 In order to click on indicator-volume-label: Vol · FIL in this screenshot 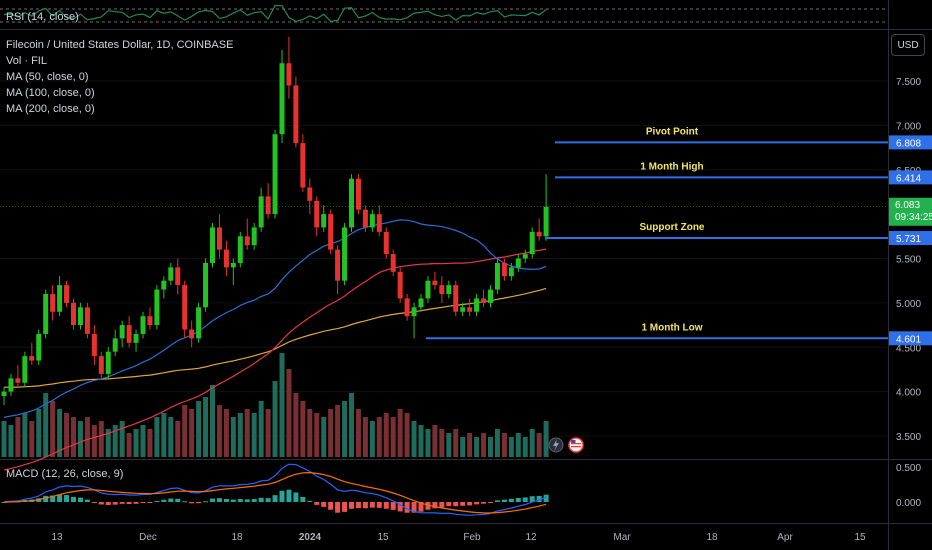, I will do `click(26, 61)`.